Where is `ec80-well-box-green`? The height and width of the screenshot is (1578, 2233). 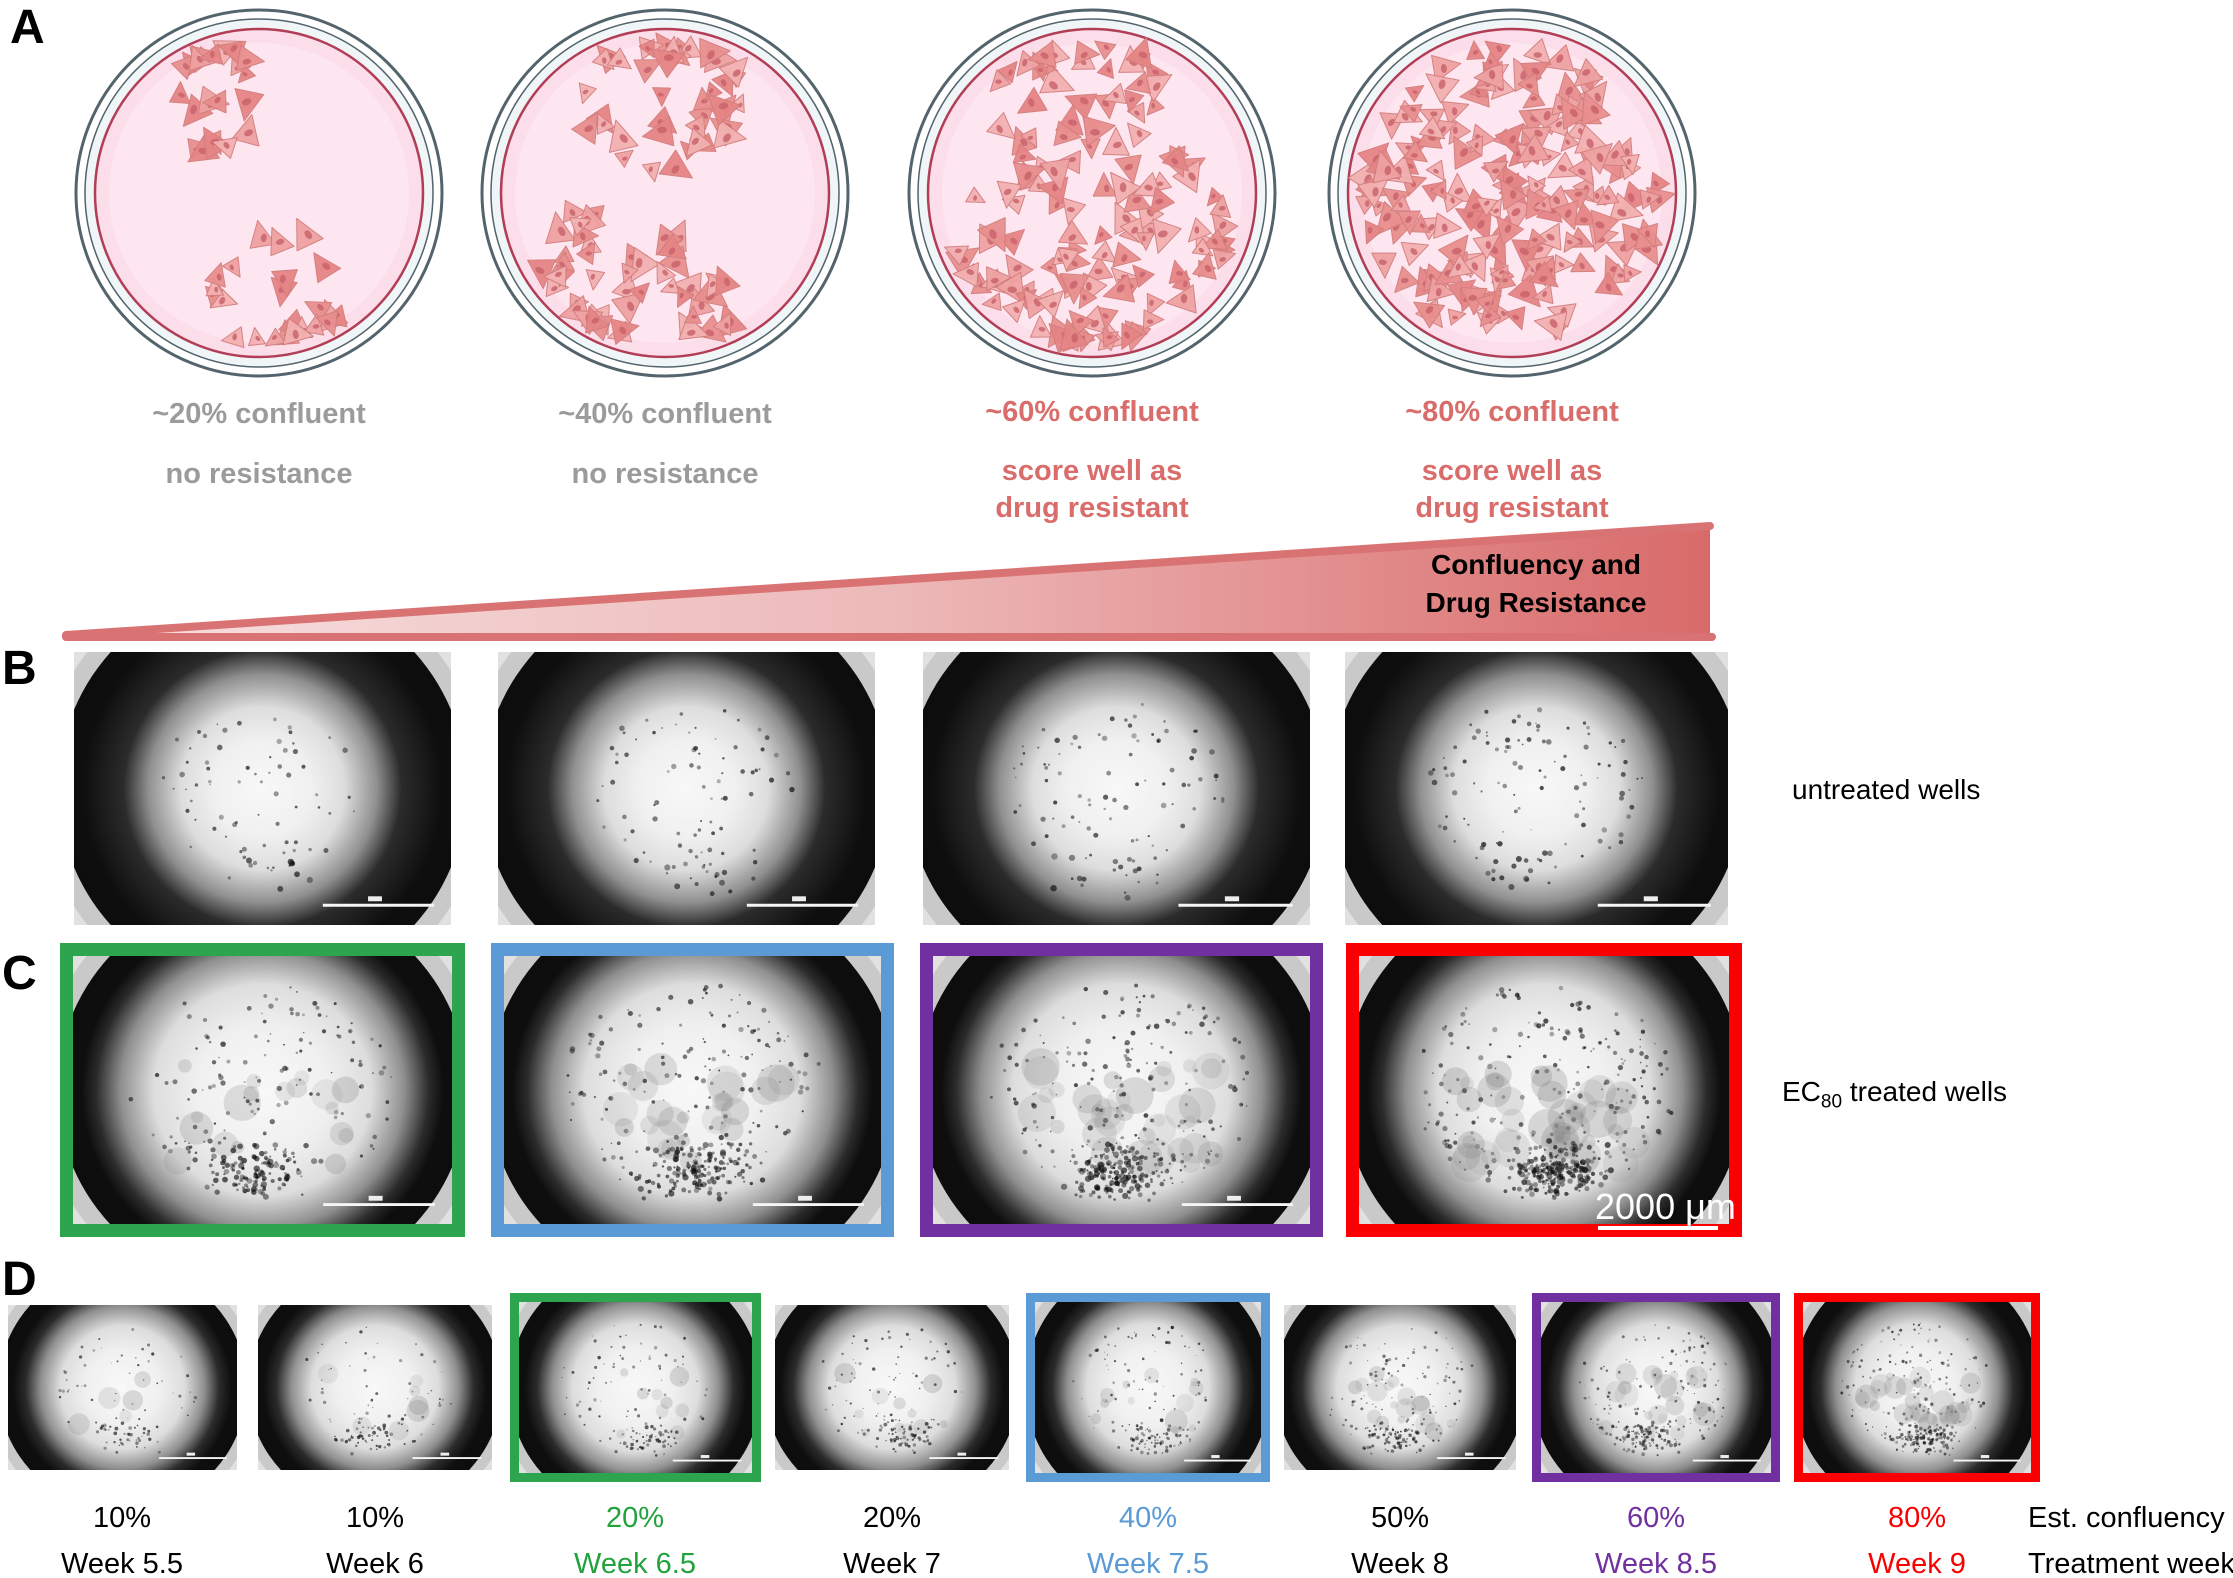 ec80-well-box-green is located at coordinates (262, 1090).